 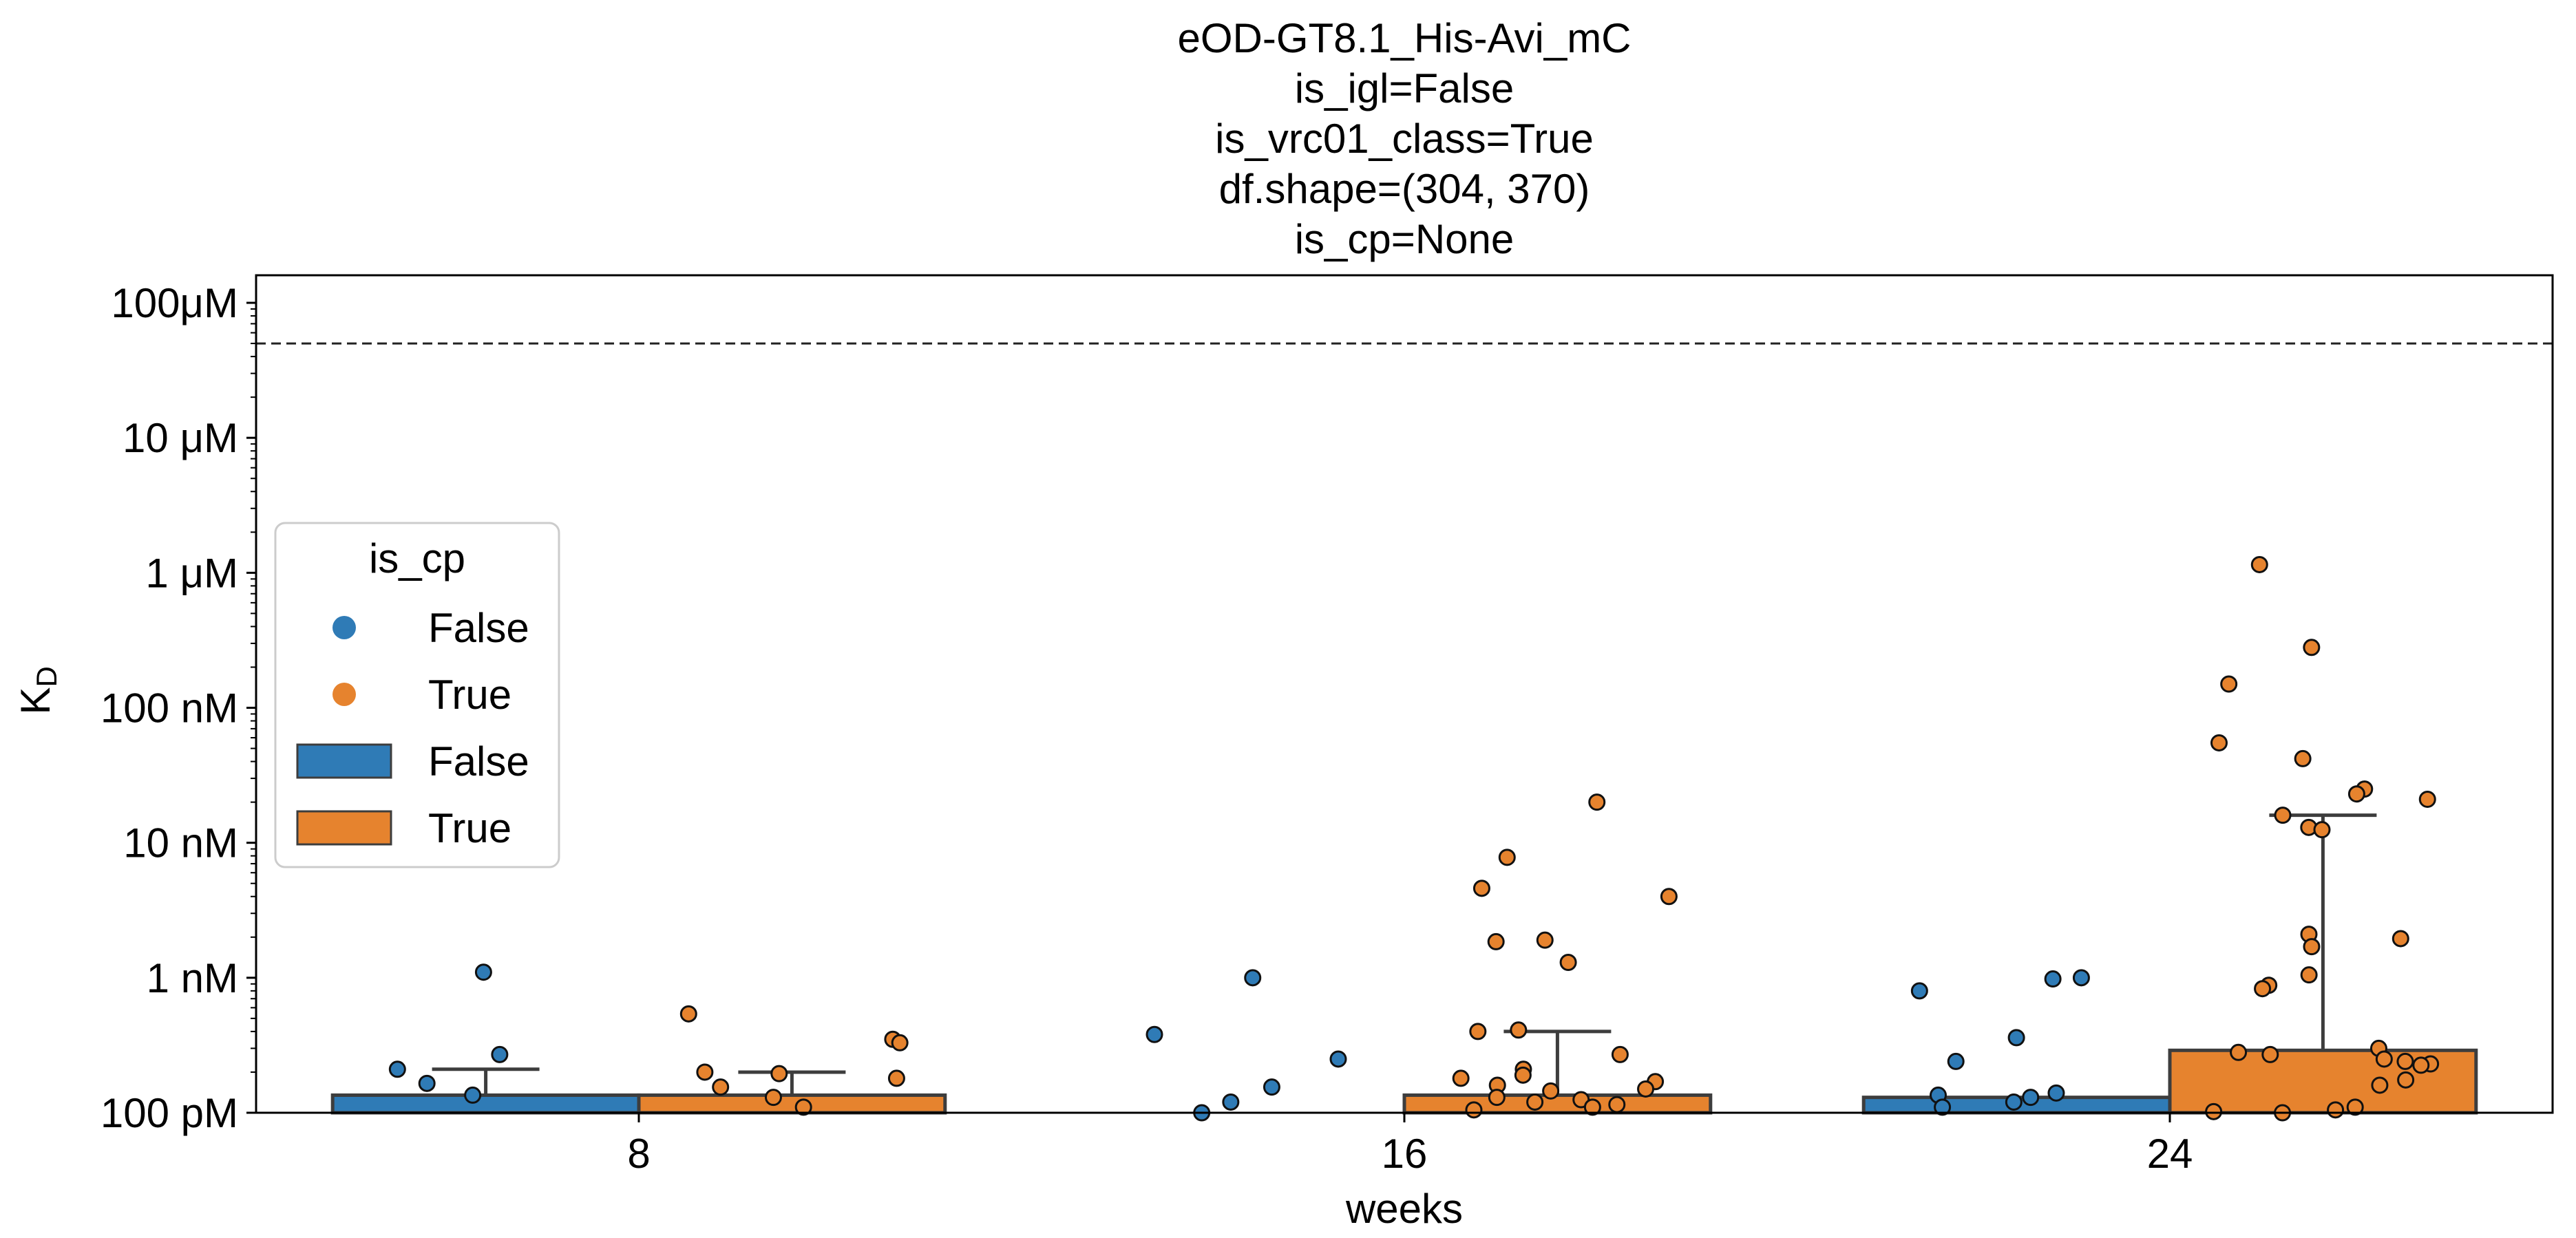 What do you see at coordinates (1404, 1081) in the screenshot?
I see `bars` at bounding box center [1404, 1081].